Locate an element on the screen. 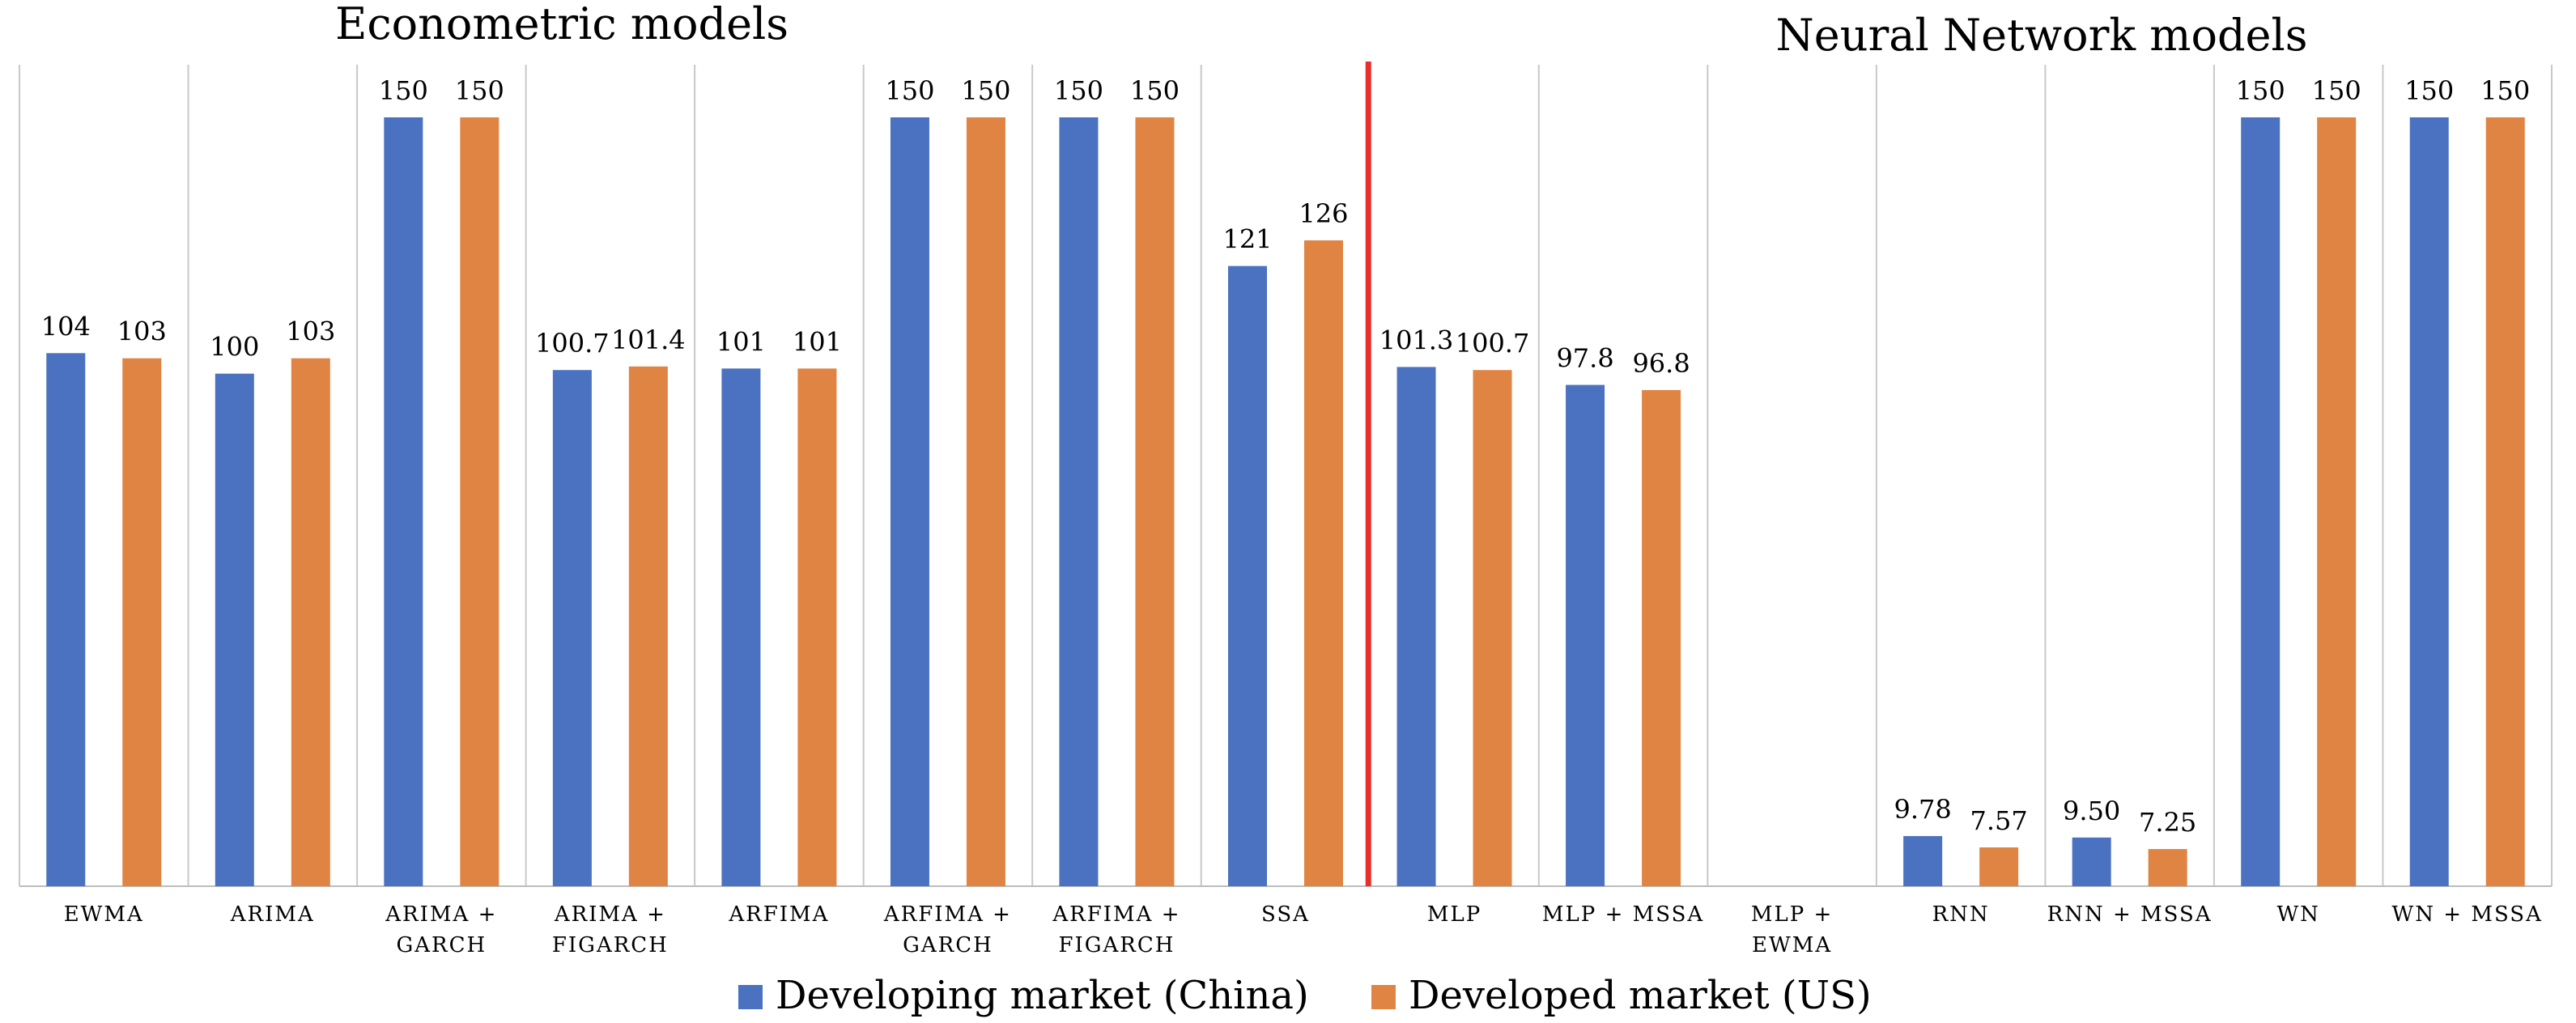  value-label-china: 121 is located at coordinates (1247, 239).